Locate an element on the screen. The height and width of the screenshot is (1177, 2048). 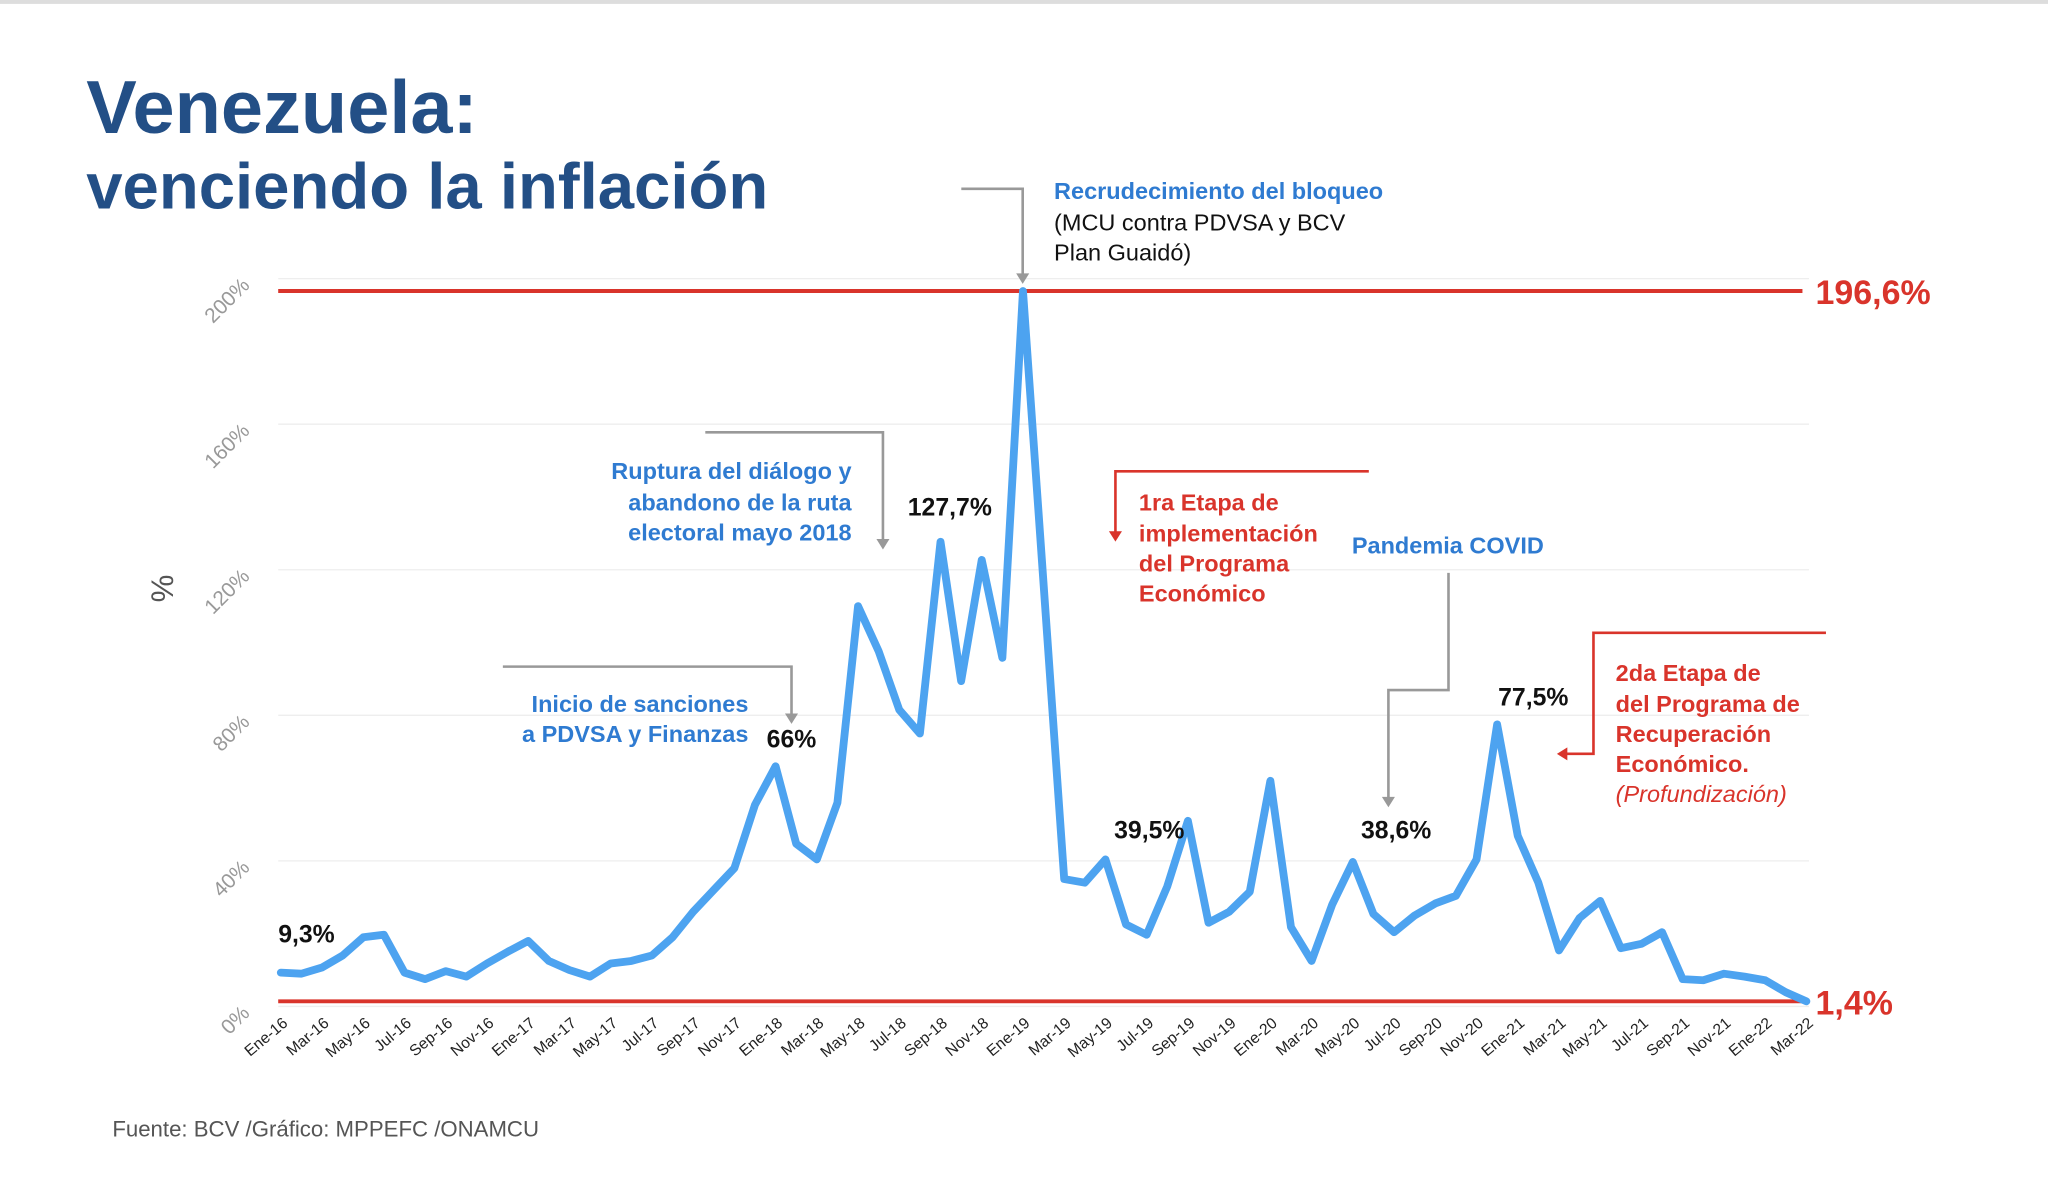
annotation-line: a PDVSA y Finanzas is located at coordinates (635, 734).